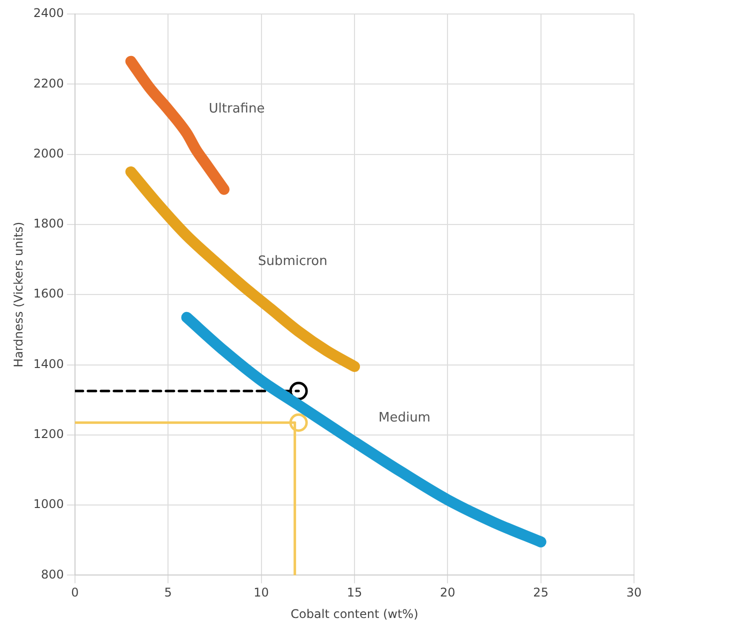  Describe the element at coordinates (48, 434) in the screenshot. I see `y-tick-label: 1200` at that location.